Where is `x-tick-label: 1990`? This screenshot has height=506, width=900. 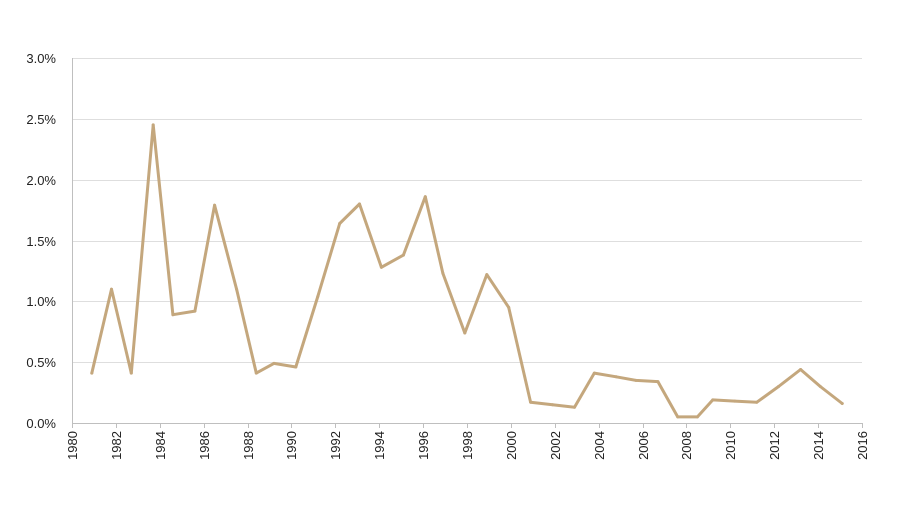 x-tick-label: 1990 is located at coordinates (291, 445).